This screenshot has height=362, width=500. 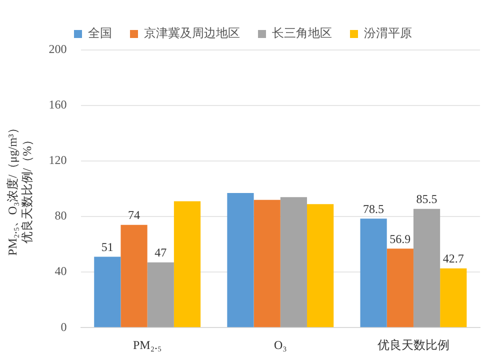 I want to click on legend-label: 长三角地区, so click(x=302, y=33).